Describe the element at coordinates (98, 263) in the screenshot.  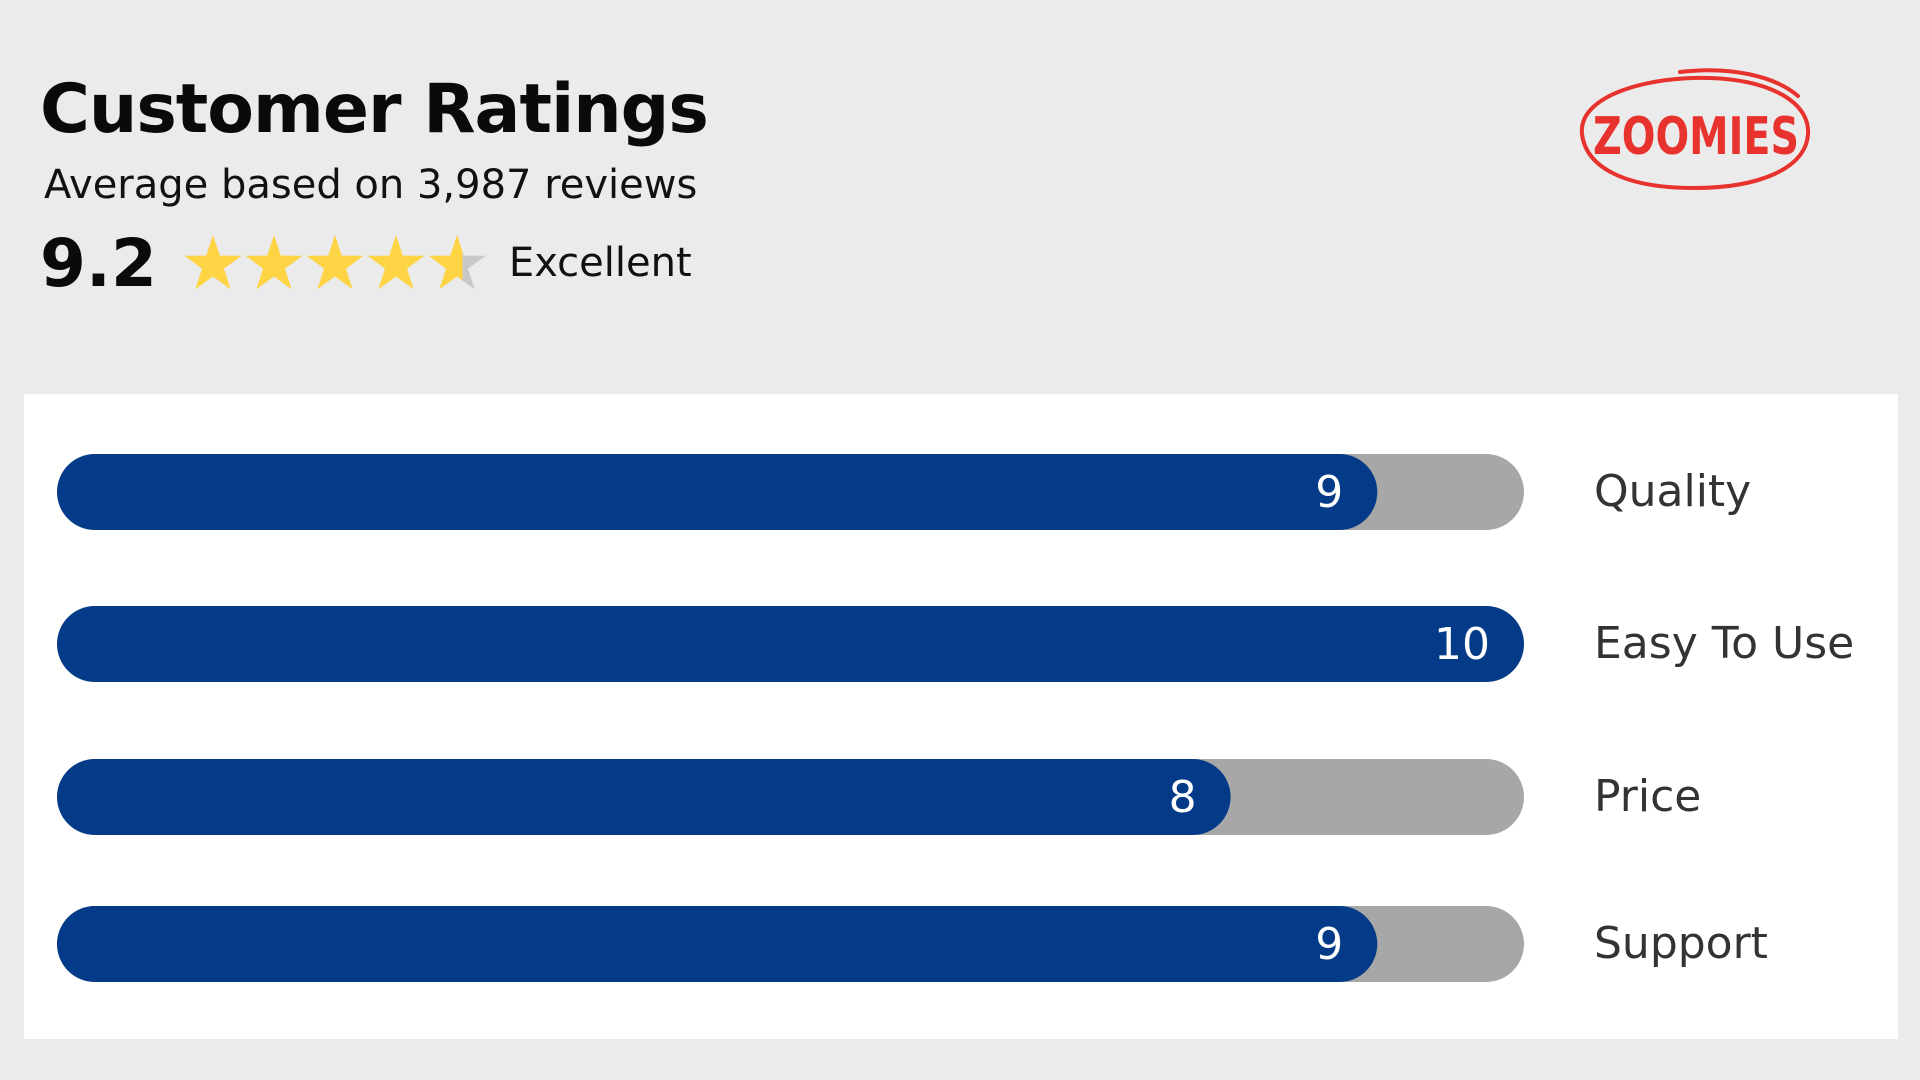
I see `average-score: 9.2` at that location.